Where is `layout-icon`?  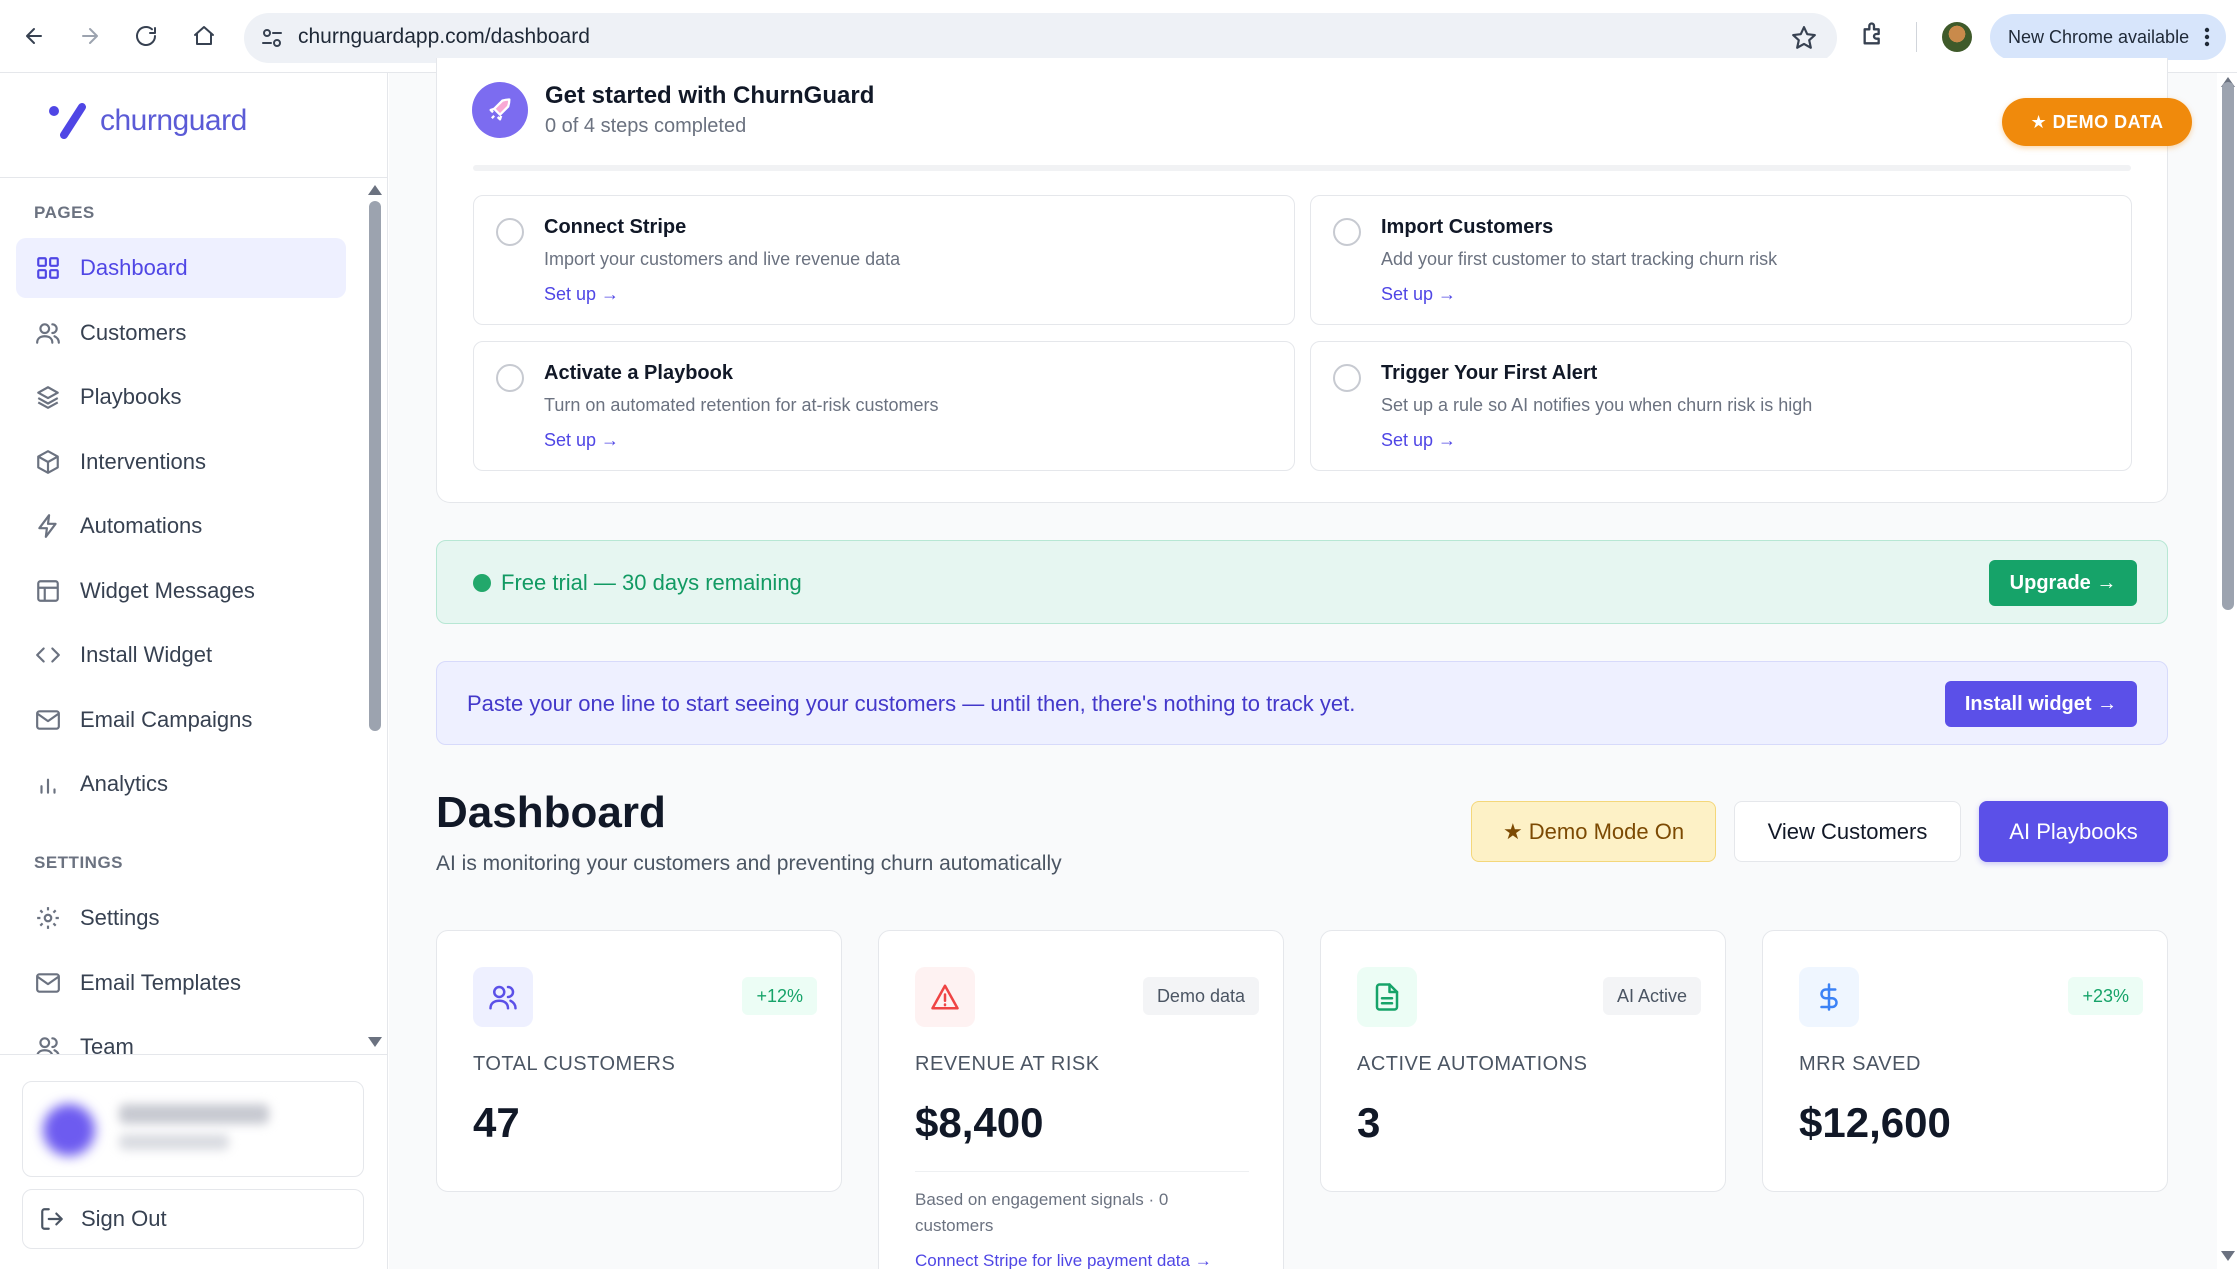
layout-icon is located at coordinates (48, 591).